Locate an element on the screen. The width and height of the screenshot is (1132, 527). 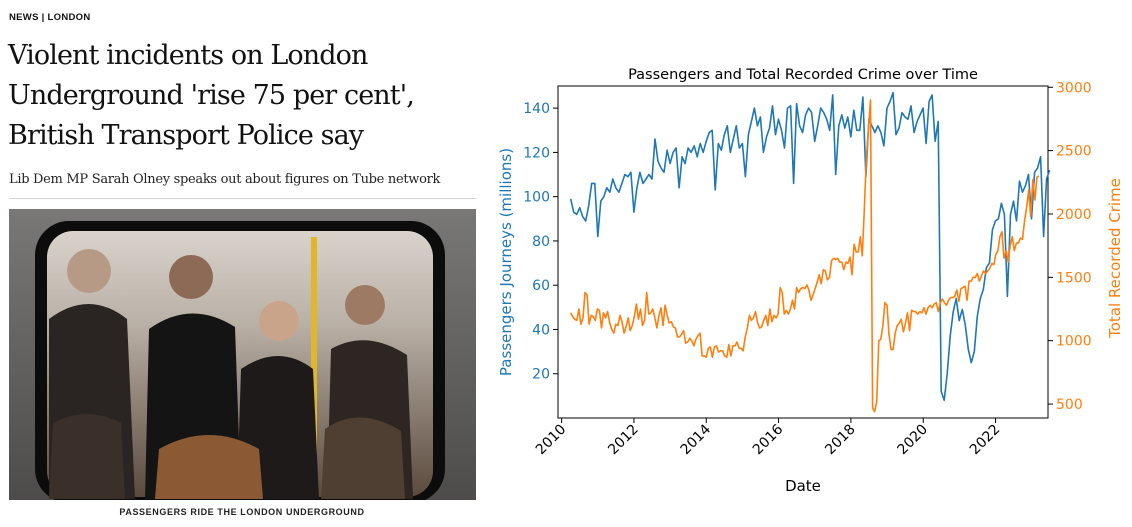
x-axis: 2010 2012 2014 2016 2018 2020 2022 is located at coordinates (768, 438).